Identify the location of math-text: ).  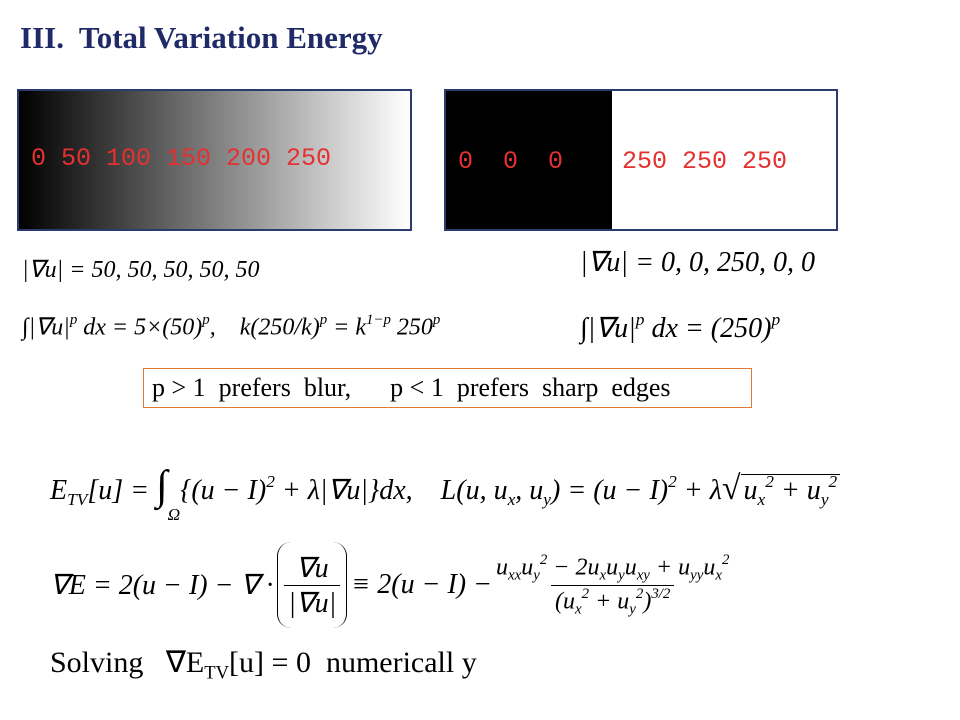
(647, 600).